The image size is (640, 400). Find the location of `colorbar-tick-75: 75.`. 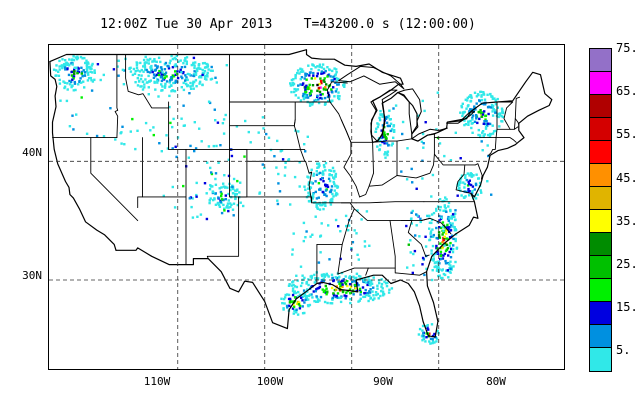

colorbar-tick-75: 75. is located at coordinates (627, 48).